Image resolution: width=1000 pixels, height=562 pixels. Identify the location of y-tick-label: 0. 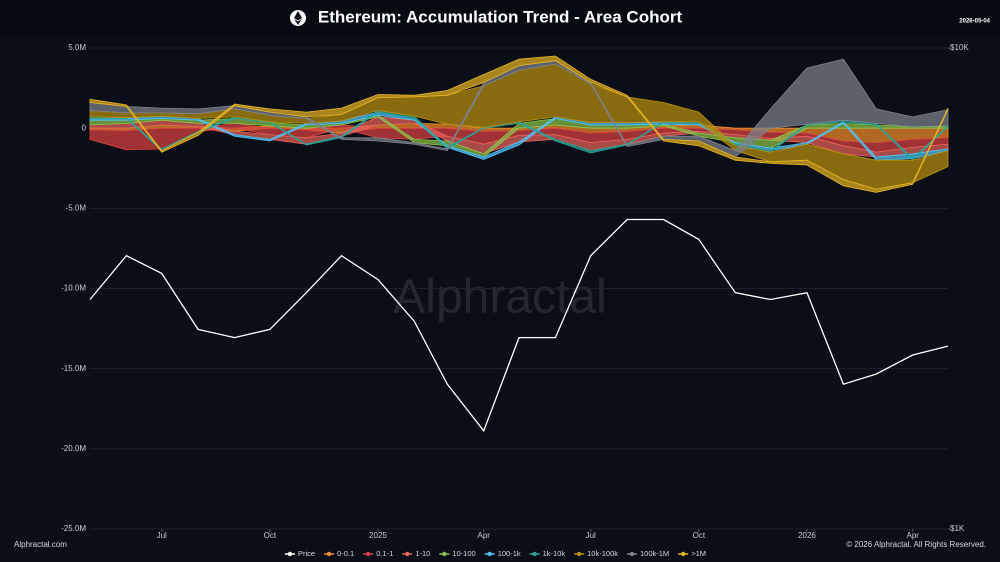
(84, 127).